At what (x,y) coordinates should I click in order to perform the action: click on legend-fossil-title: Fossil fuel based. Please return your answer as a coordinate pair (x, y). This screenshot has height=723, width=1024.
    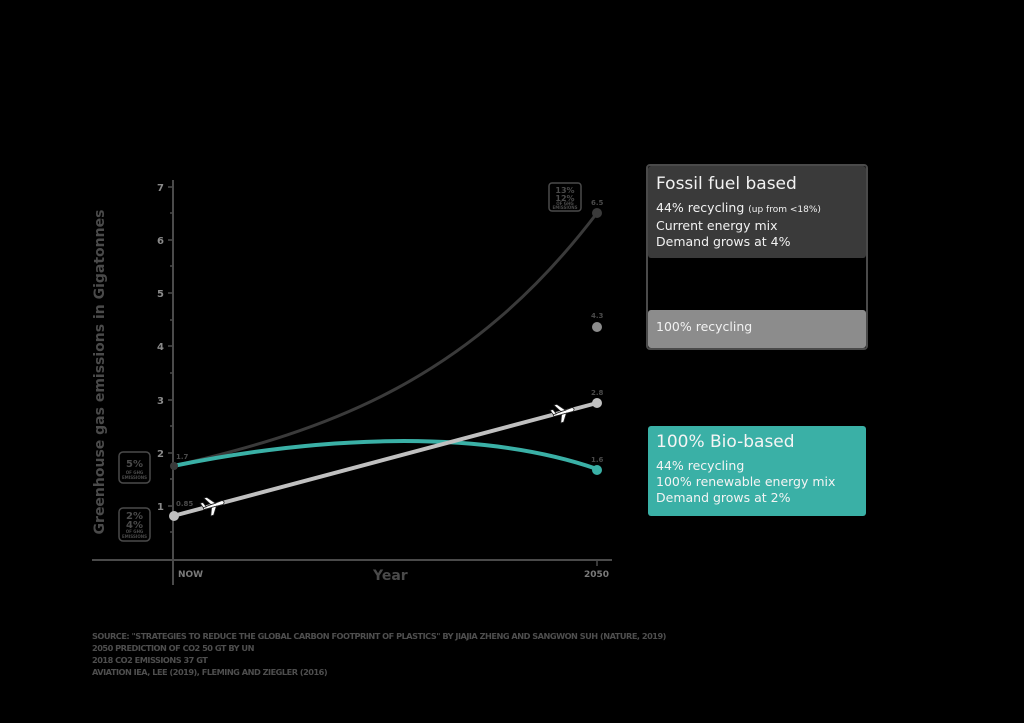
    Looking at the image, I should click on (726, 184).